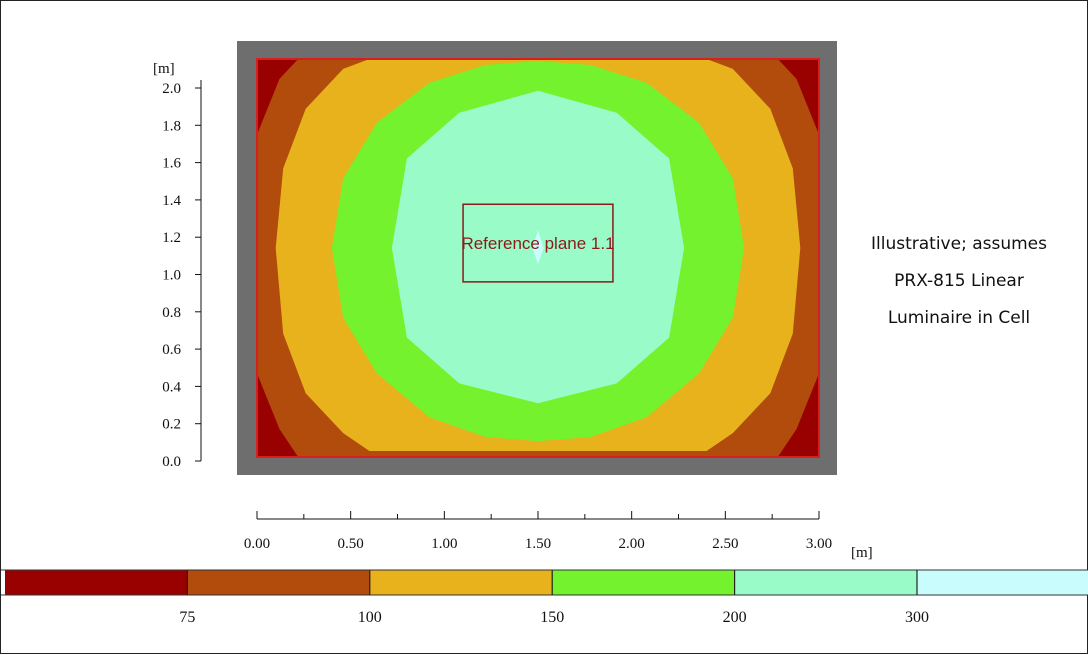 This screenshot has width=1088, height=655. What do you see at coordinates (257, 544) in the screenshot?
I see `x-tick-label: 0.00` at bounding box center [257, 544].